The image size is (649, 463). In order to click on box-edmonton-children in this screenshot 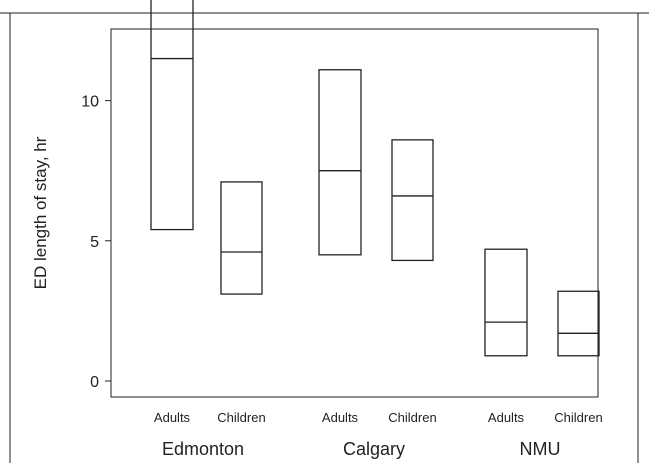, I will do `click(241, 238)`.